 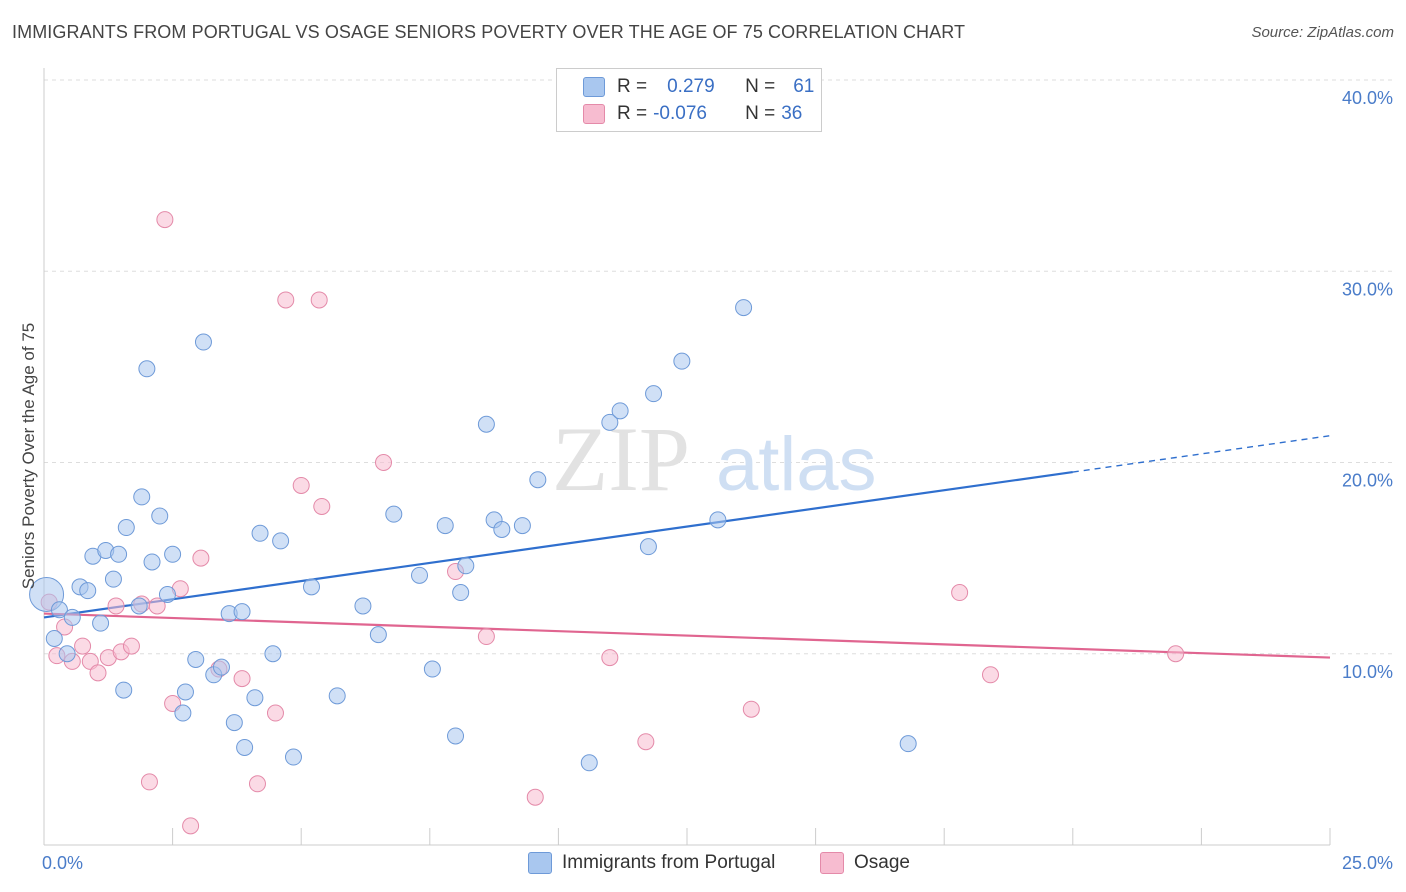 I want to click on x-tick-labels: 0.0% 25.0%, so click(x=717, y=863).